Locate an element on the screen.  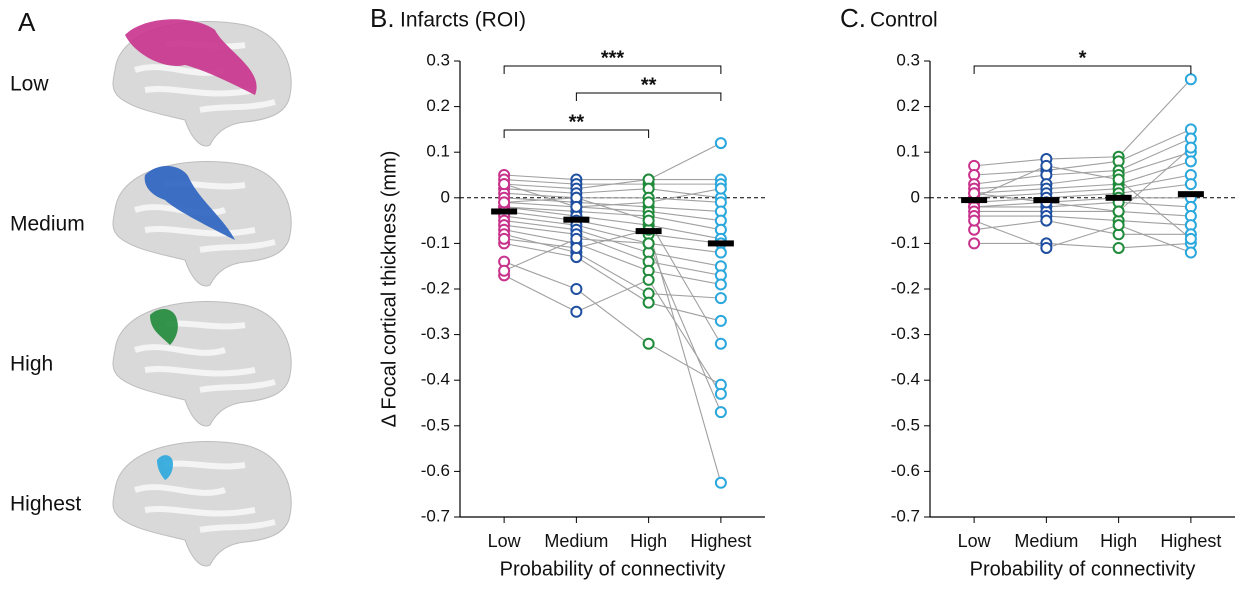
brain-label: Medium is located at coordinates (47, 224).